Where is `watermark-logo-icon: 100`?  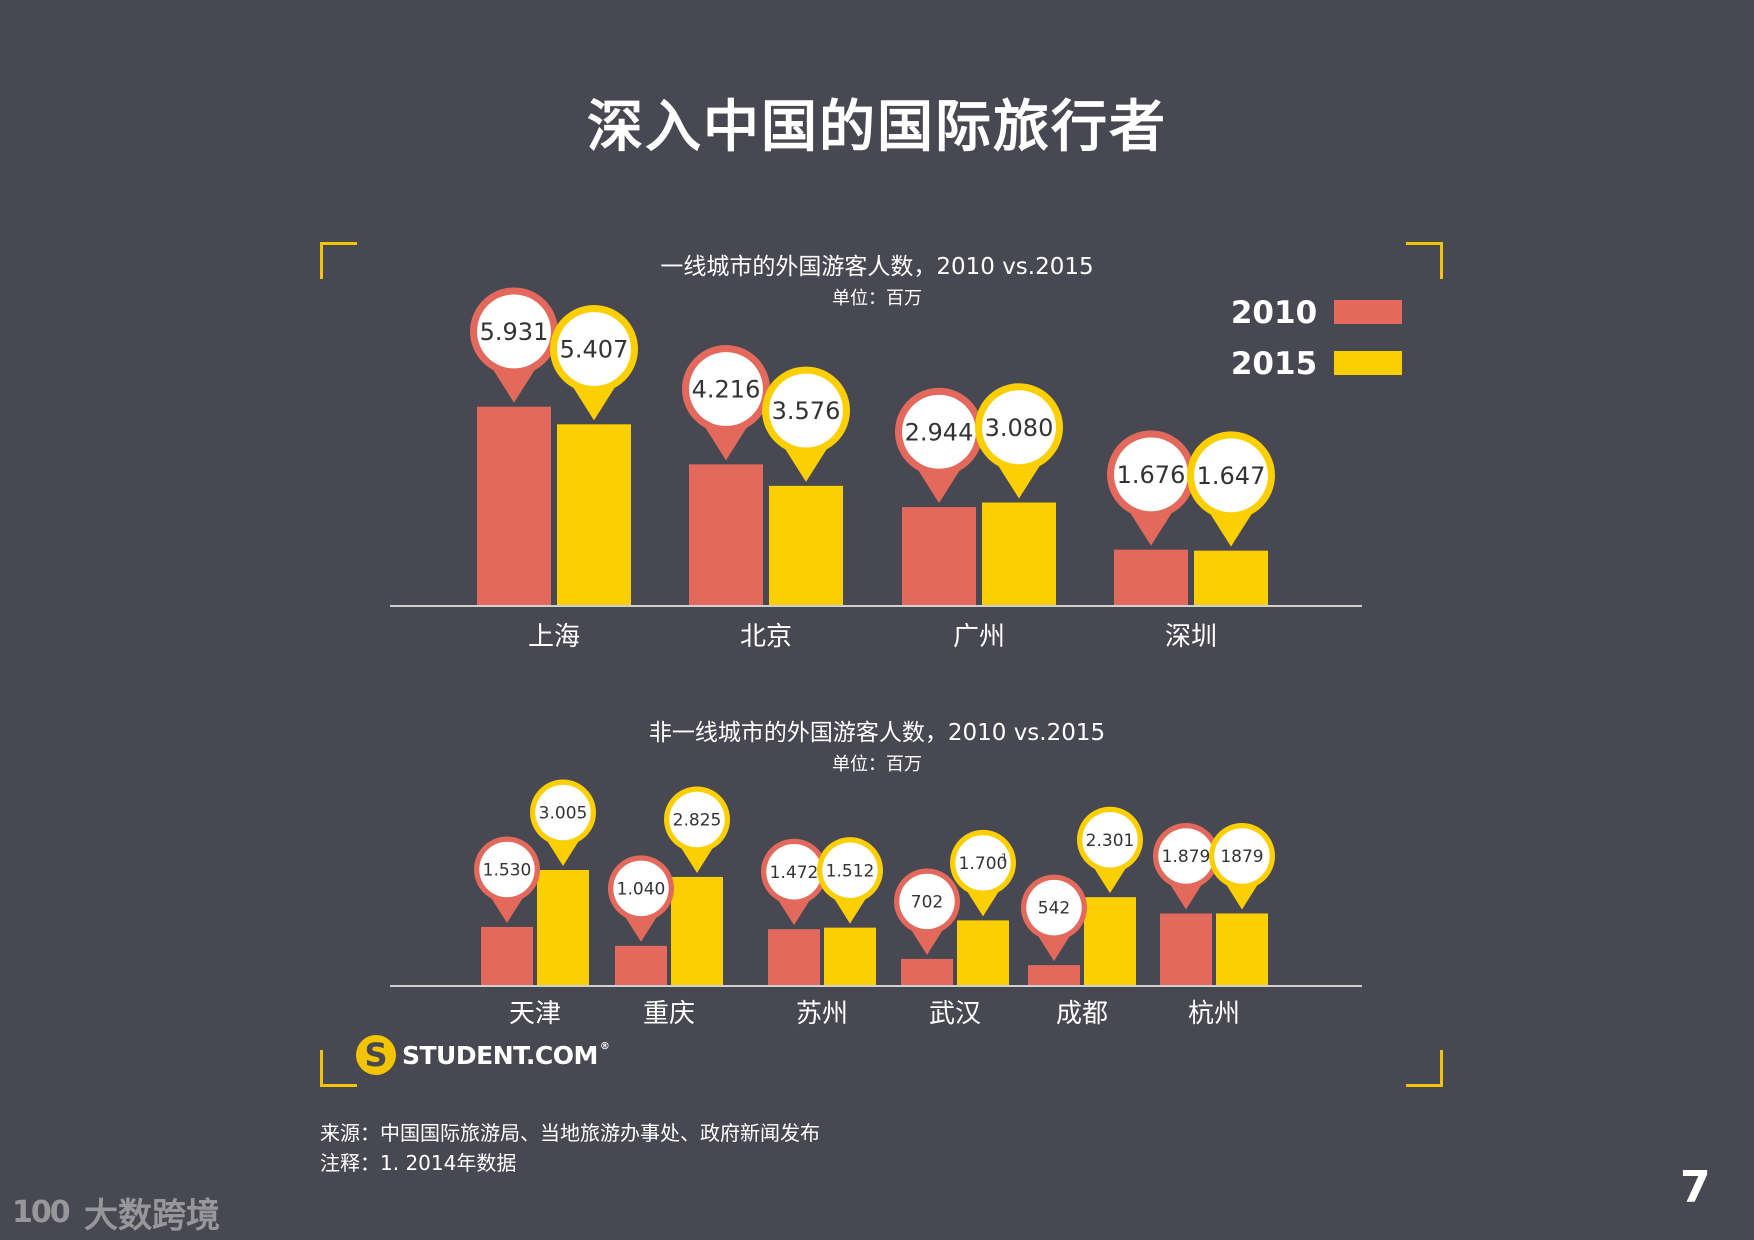
watermark-logo-icon: 100 is located at coordinates (41, 1212).